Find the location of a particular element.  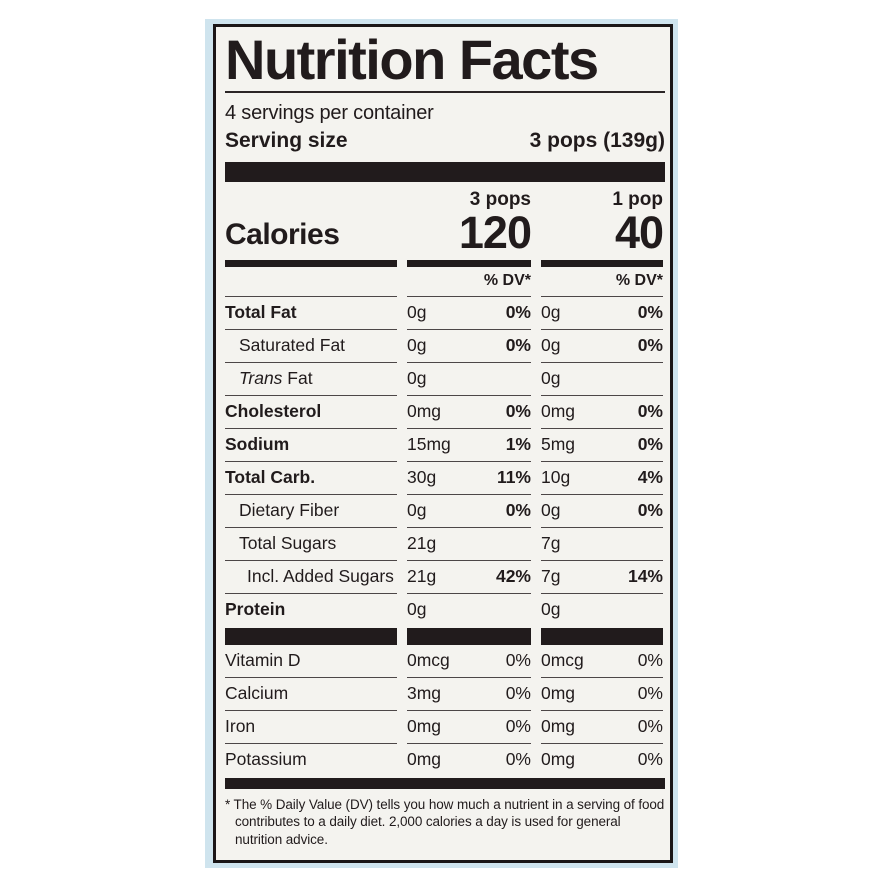

nutrient-name: Cholesterol is located at coordinates (311, 411).